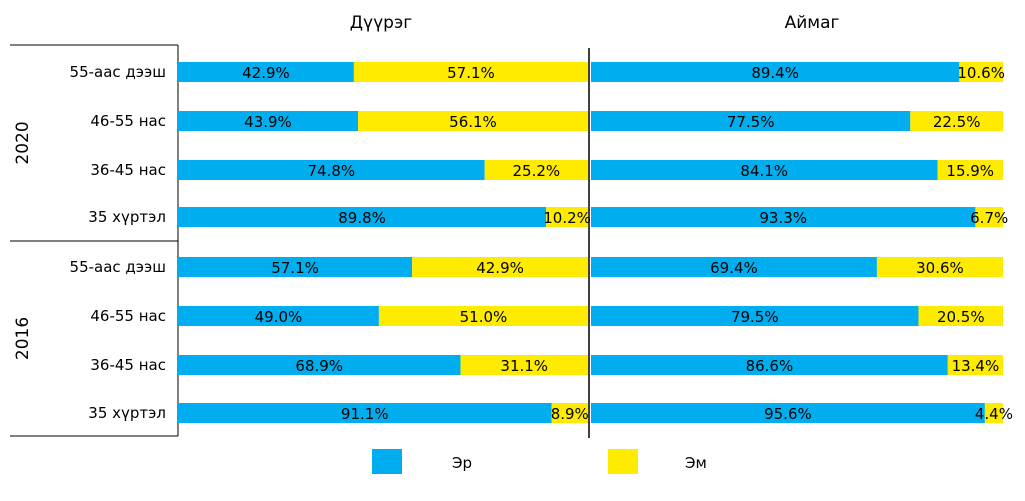  I want to click on data-label: 43.9%, so click(268, 122).